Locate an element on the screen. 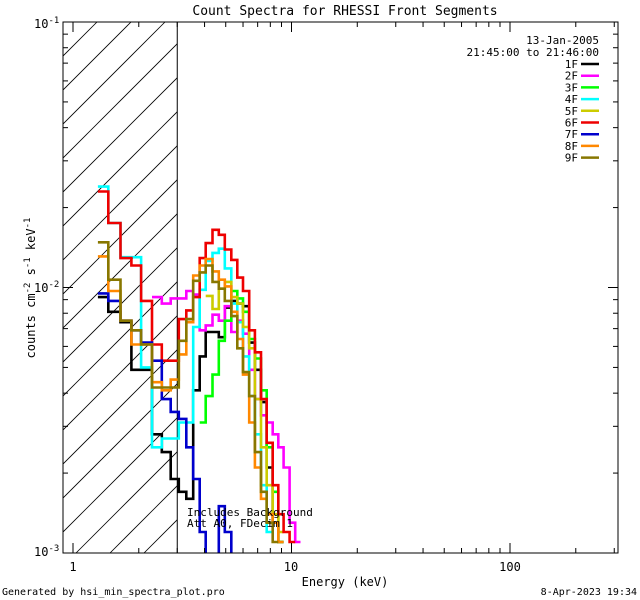  y-label-kev: keV is located at coordinates (31, 242).